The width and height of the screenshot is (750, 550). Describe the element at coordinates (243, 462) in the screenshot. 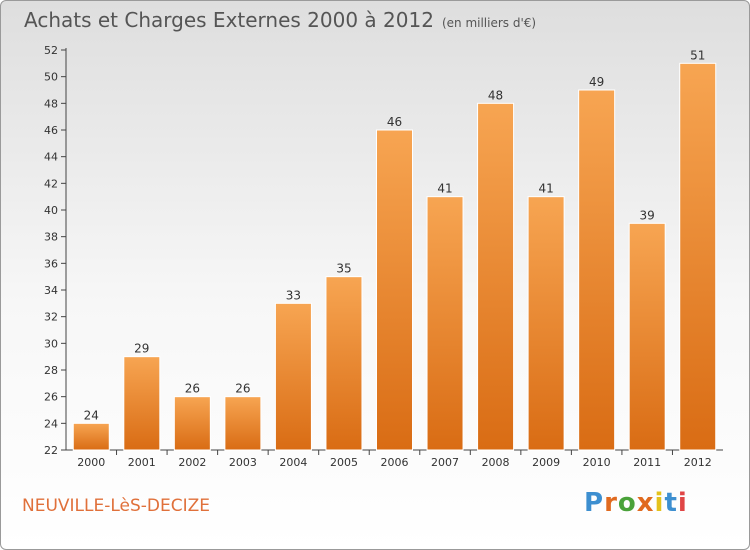

I see `x-tick-label: 2003` at that location.